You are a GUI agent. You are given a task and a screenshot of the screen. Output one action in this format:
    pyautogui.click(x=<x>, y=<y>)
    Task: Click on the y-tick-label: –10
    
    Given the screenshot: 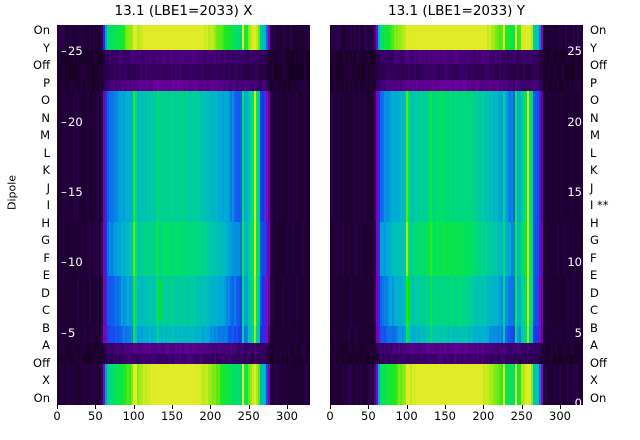 What is the action you would take?
    pyautogui.click(x=72, y=262)
    